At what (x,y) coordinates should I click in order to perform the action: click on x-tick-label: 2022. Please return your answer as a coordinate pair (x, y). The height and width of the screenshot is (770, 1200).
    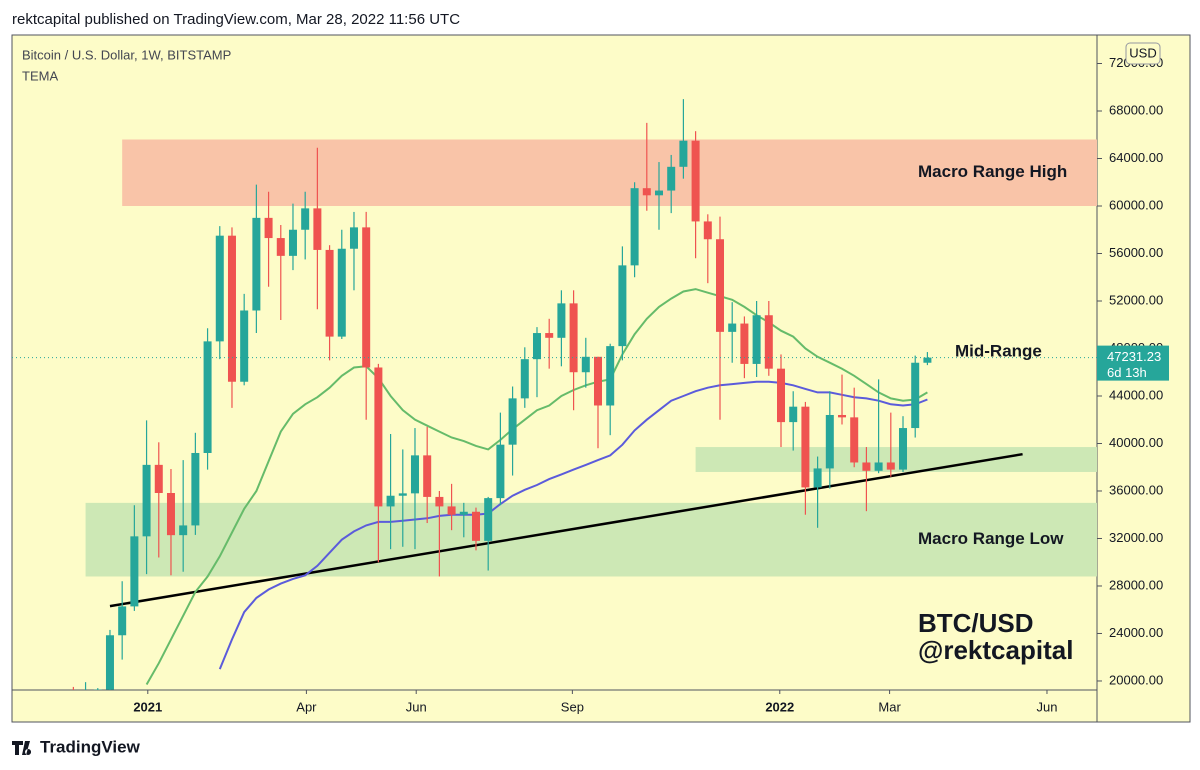
    Looking at the image, I should click on (779, 706).